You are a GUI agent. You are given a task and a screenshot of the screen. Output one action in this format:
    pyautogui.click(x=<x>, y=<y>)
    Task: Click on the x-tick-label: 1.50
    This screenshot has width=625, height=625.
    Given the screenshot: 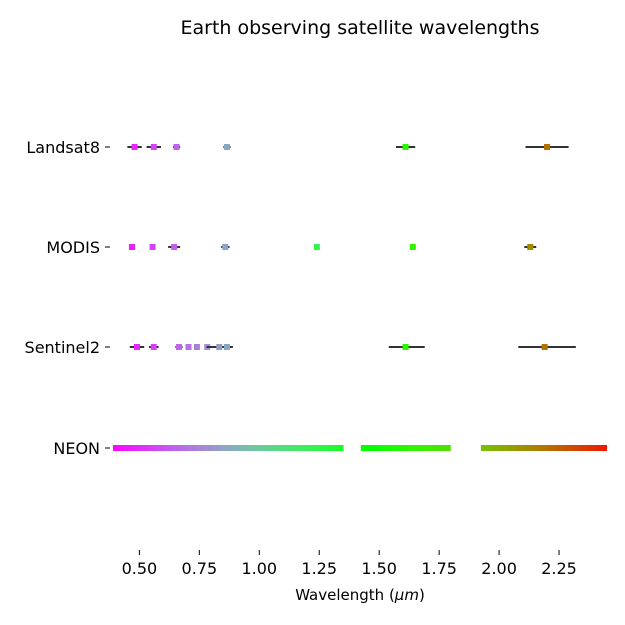 What is the action you would take?
    pyautogui.click(x=379, y=568)
    